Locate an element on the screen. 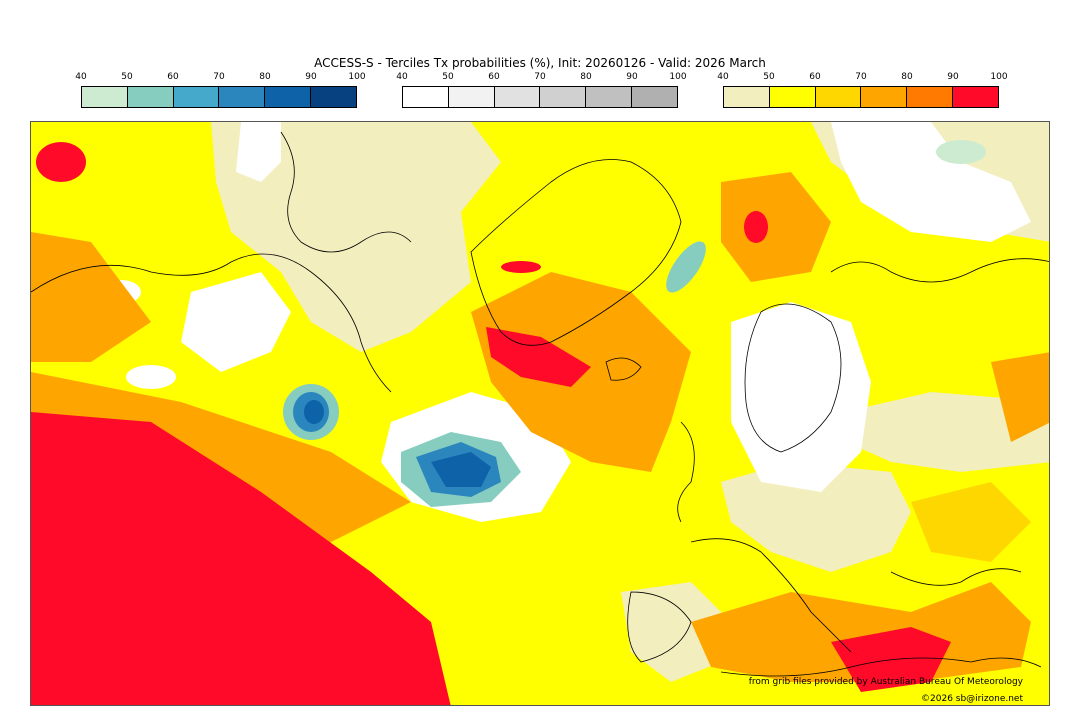  white-region-arctic is located at coordinates (931, 182).